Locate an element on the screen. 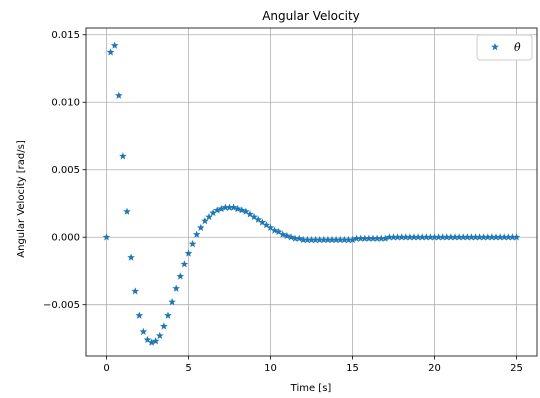  legend-box is located at coordinates (504, 47).